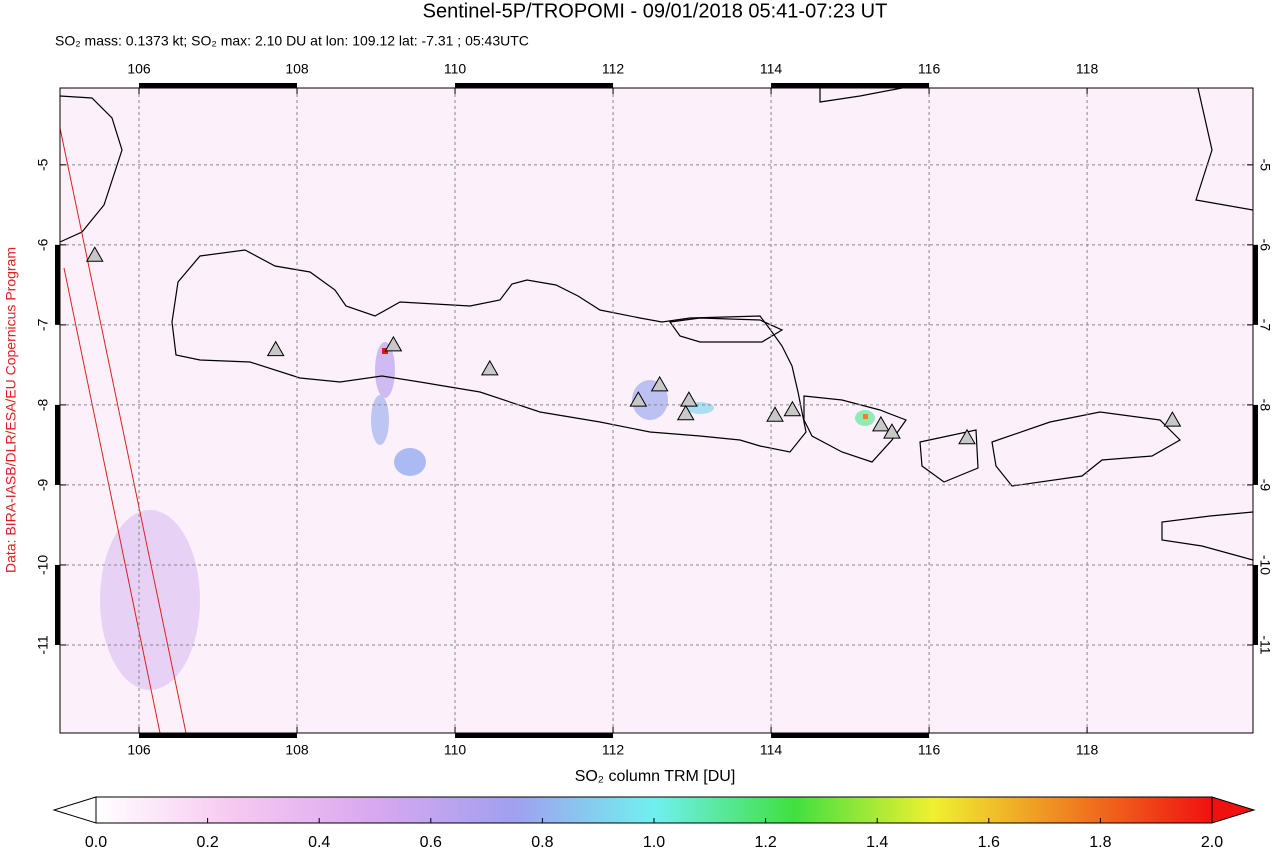 This screenshot has height=853, width=1272. I want to click on colorbar-tick-label: 2.0, so click(1212, 842).